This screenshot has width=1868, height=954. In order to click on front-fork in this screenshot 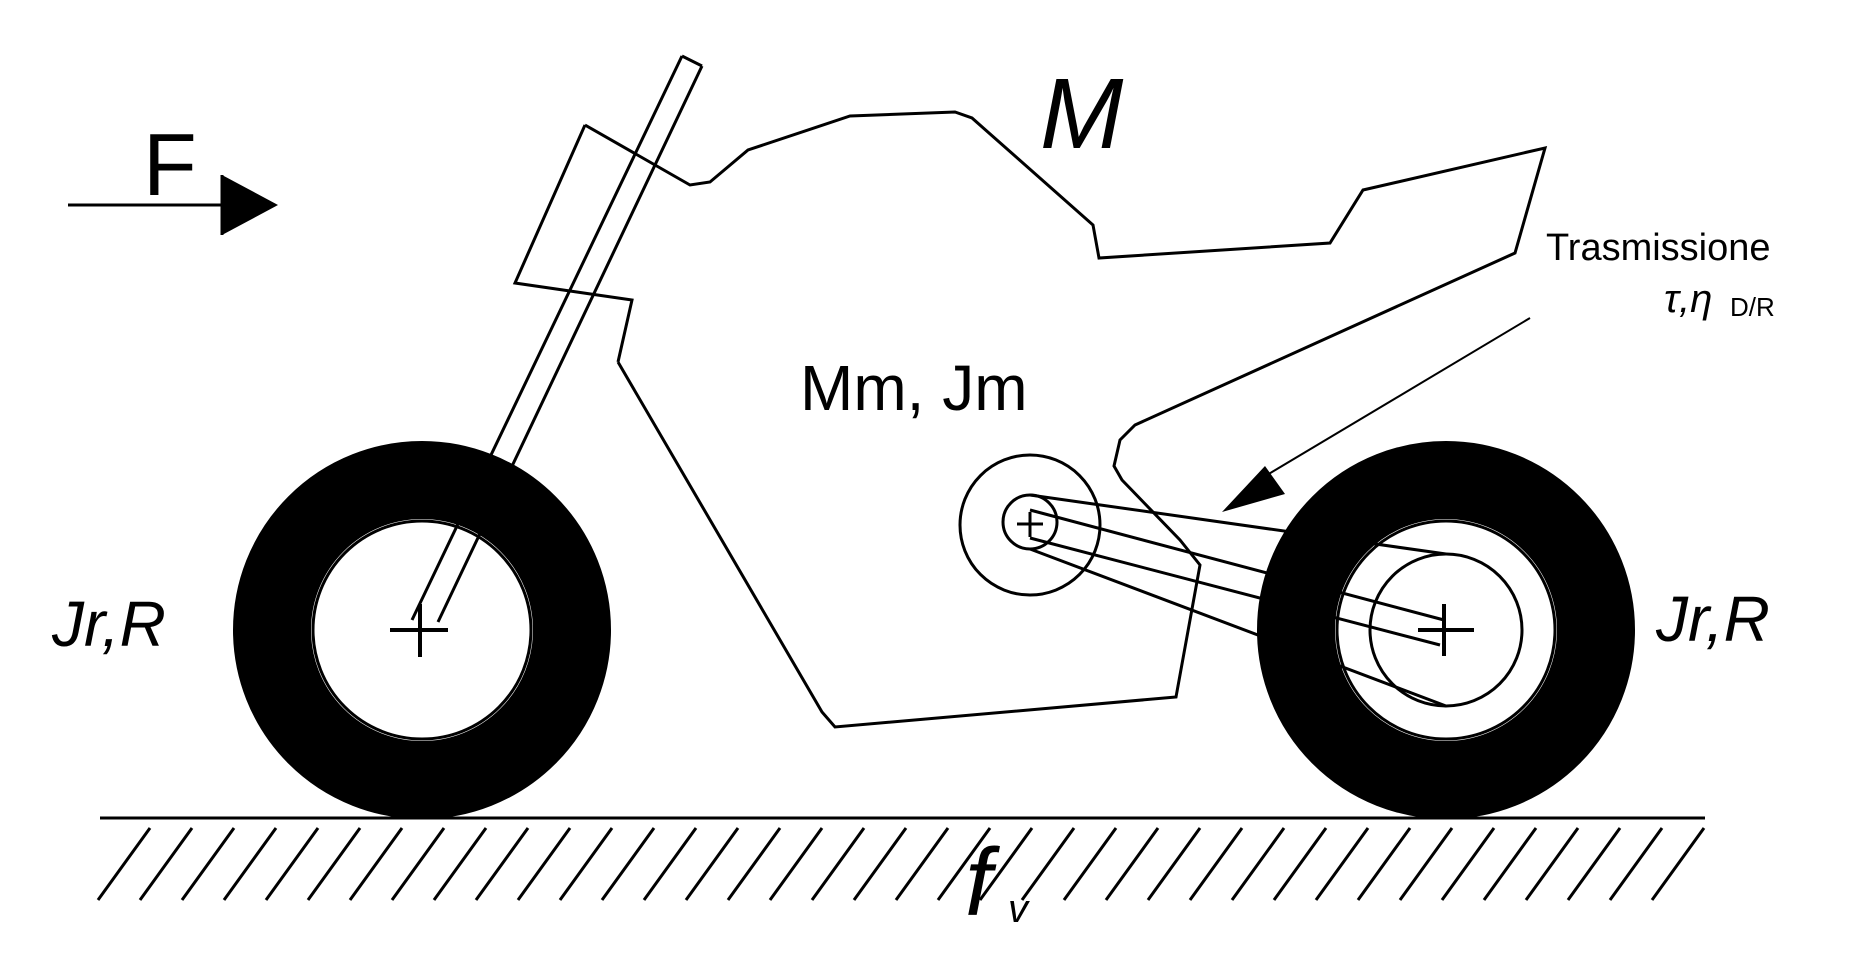, I will do `click(557, 338)`.